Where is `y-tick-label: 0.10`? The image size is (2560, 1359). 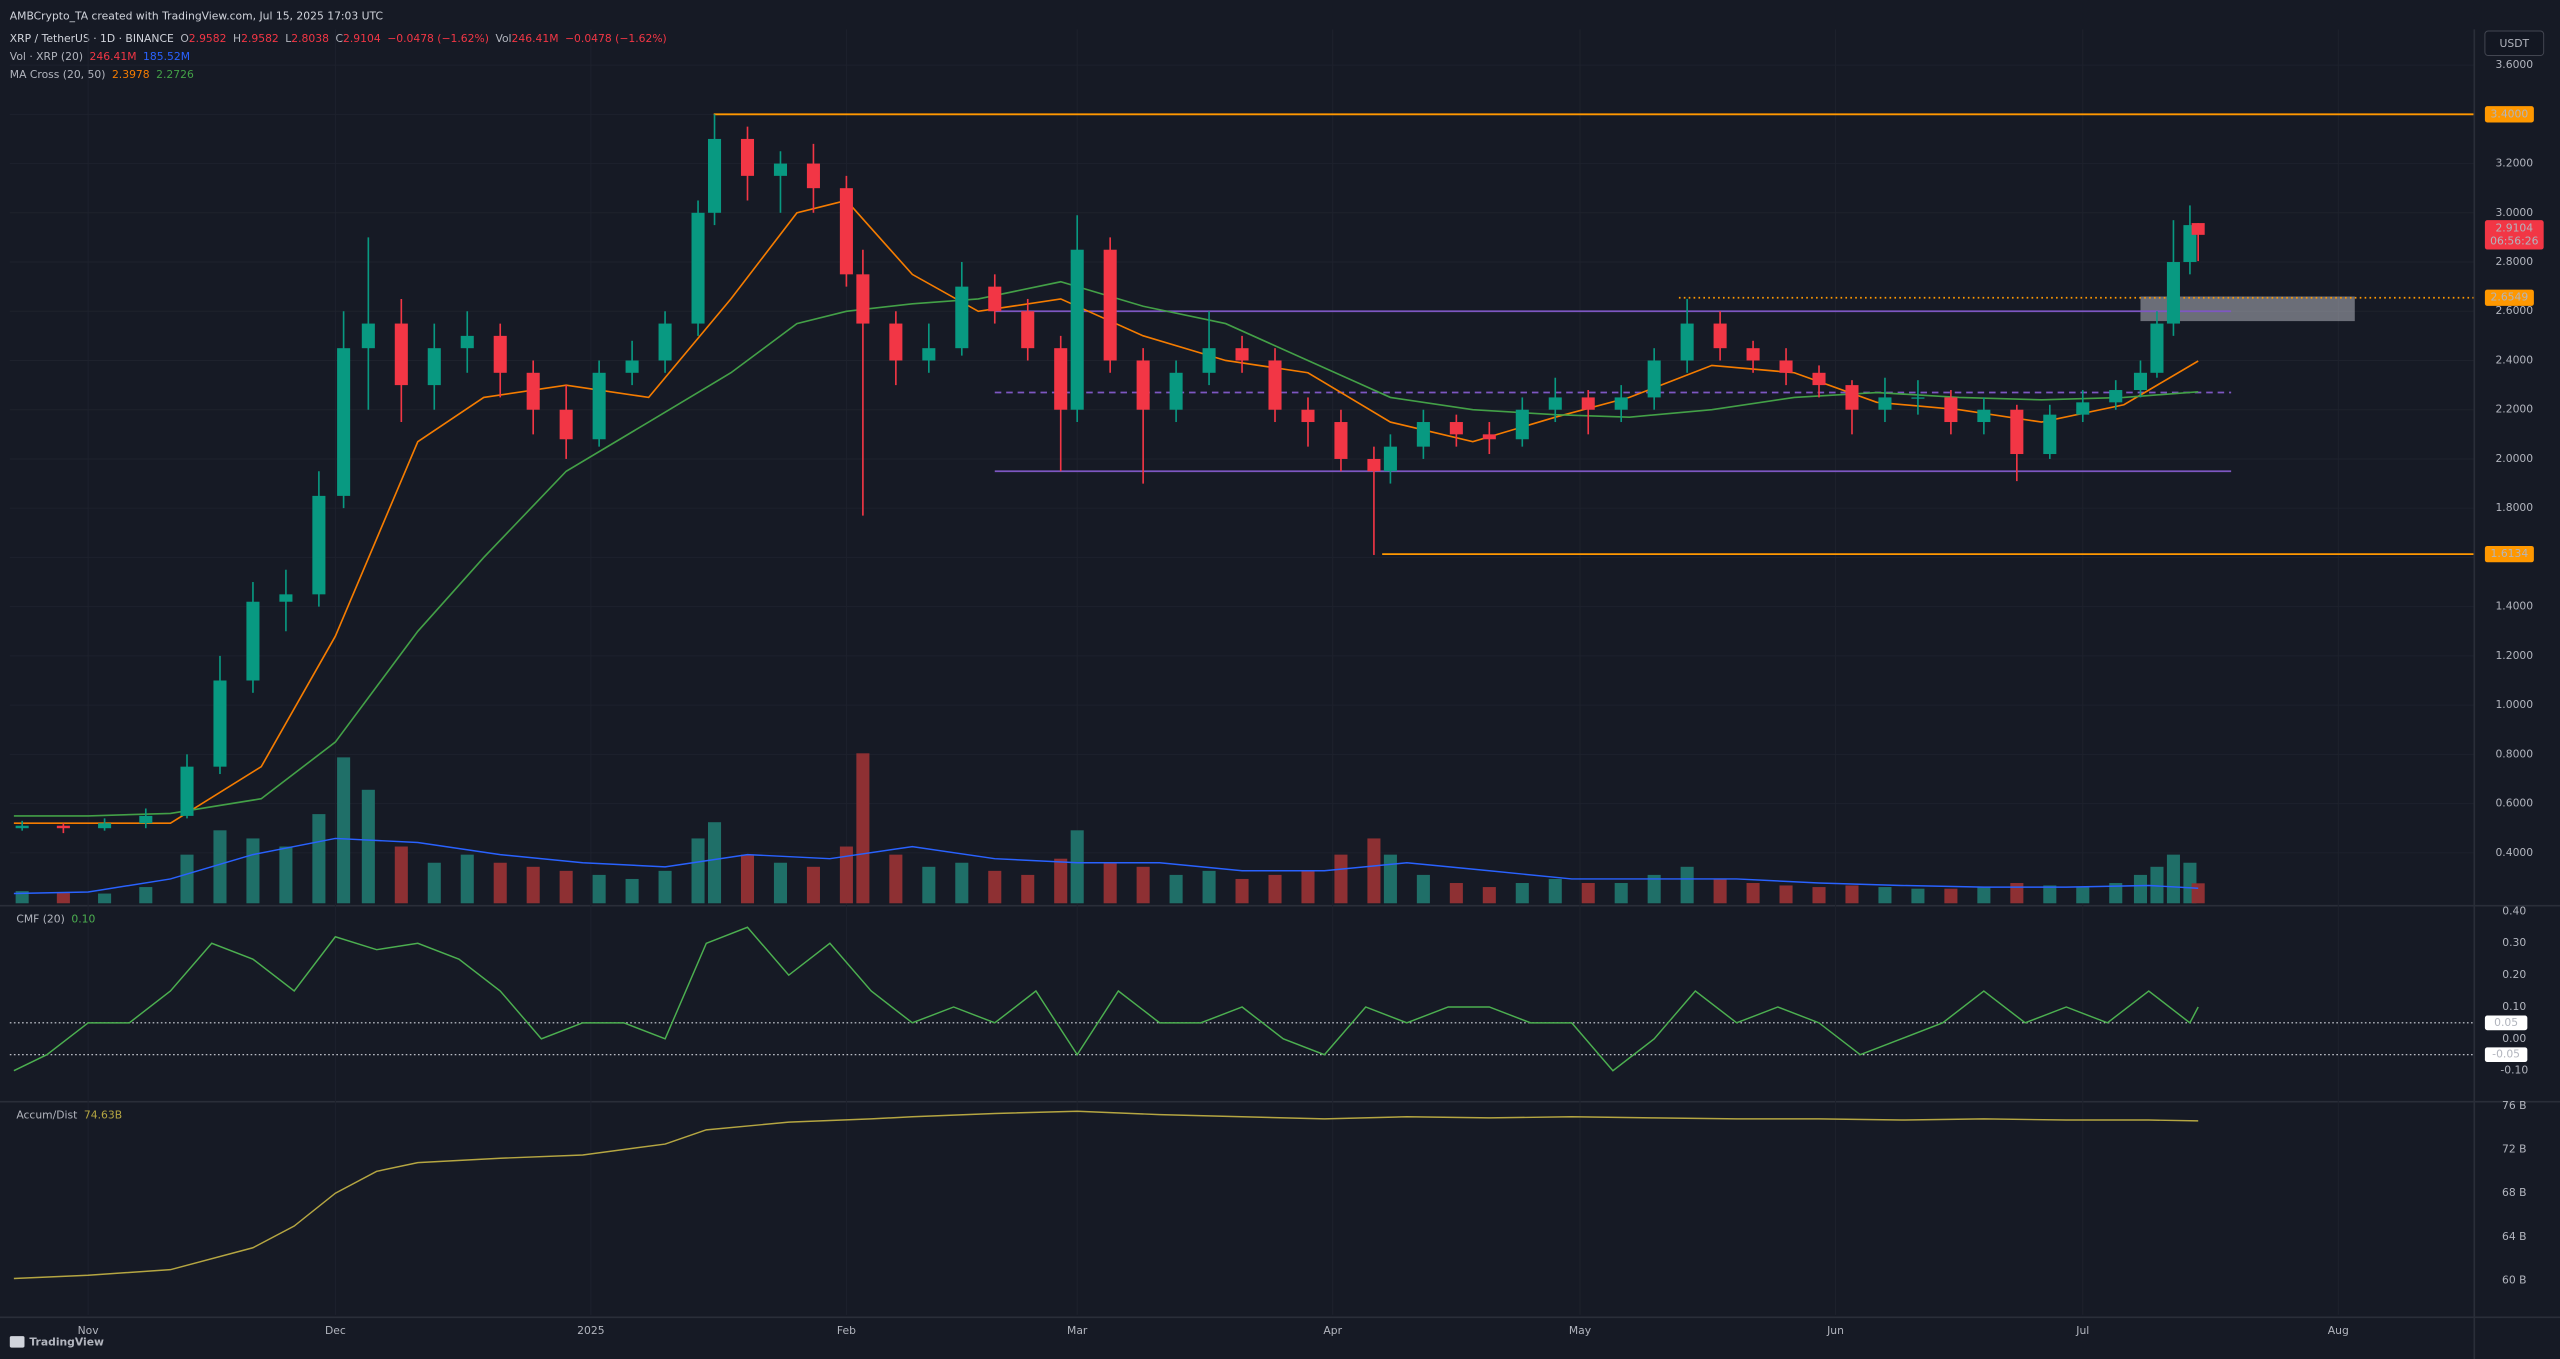 y-tick-label: 0.10 is located at coordinates (2514, 1006).